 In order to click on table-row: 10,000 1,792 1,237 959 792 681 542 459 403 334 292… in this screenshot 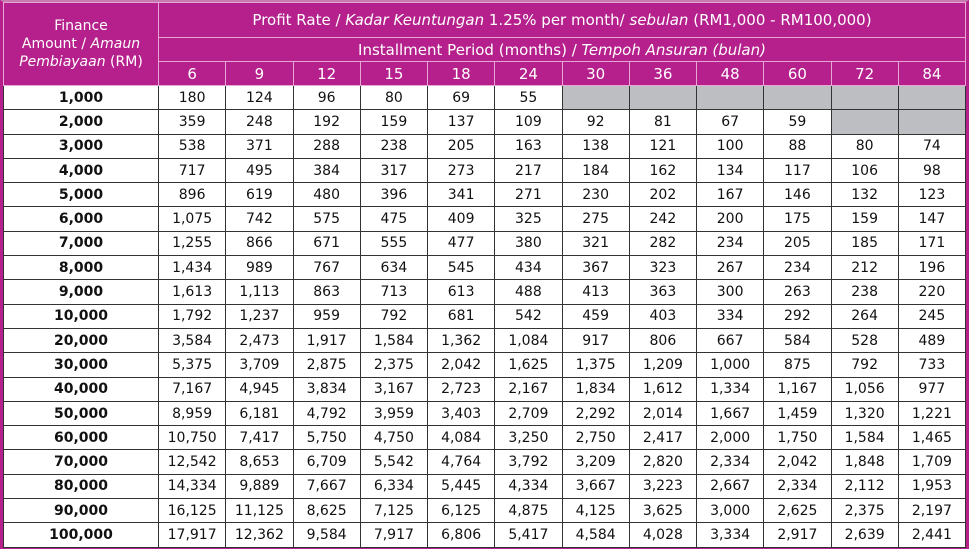, I will do `click(485, 316)`.